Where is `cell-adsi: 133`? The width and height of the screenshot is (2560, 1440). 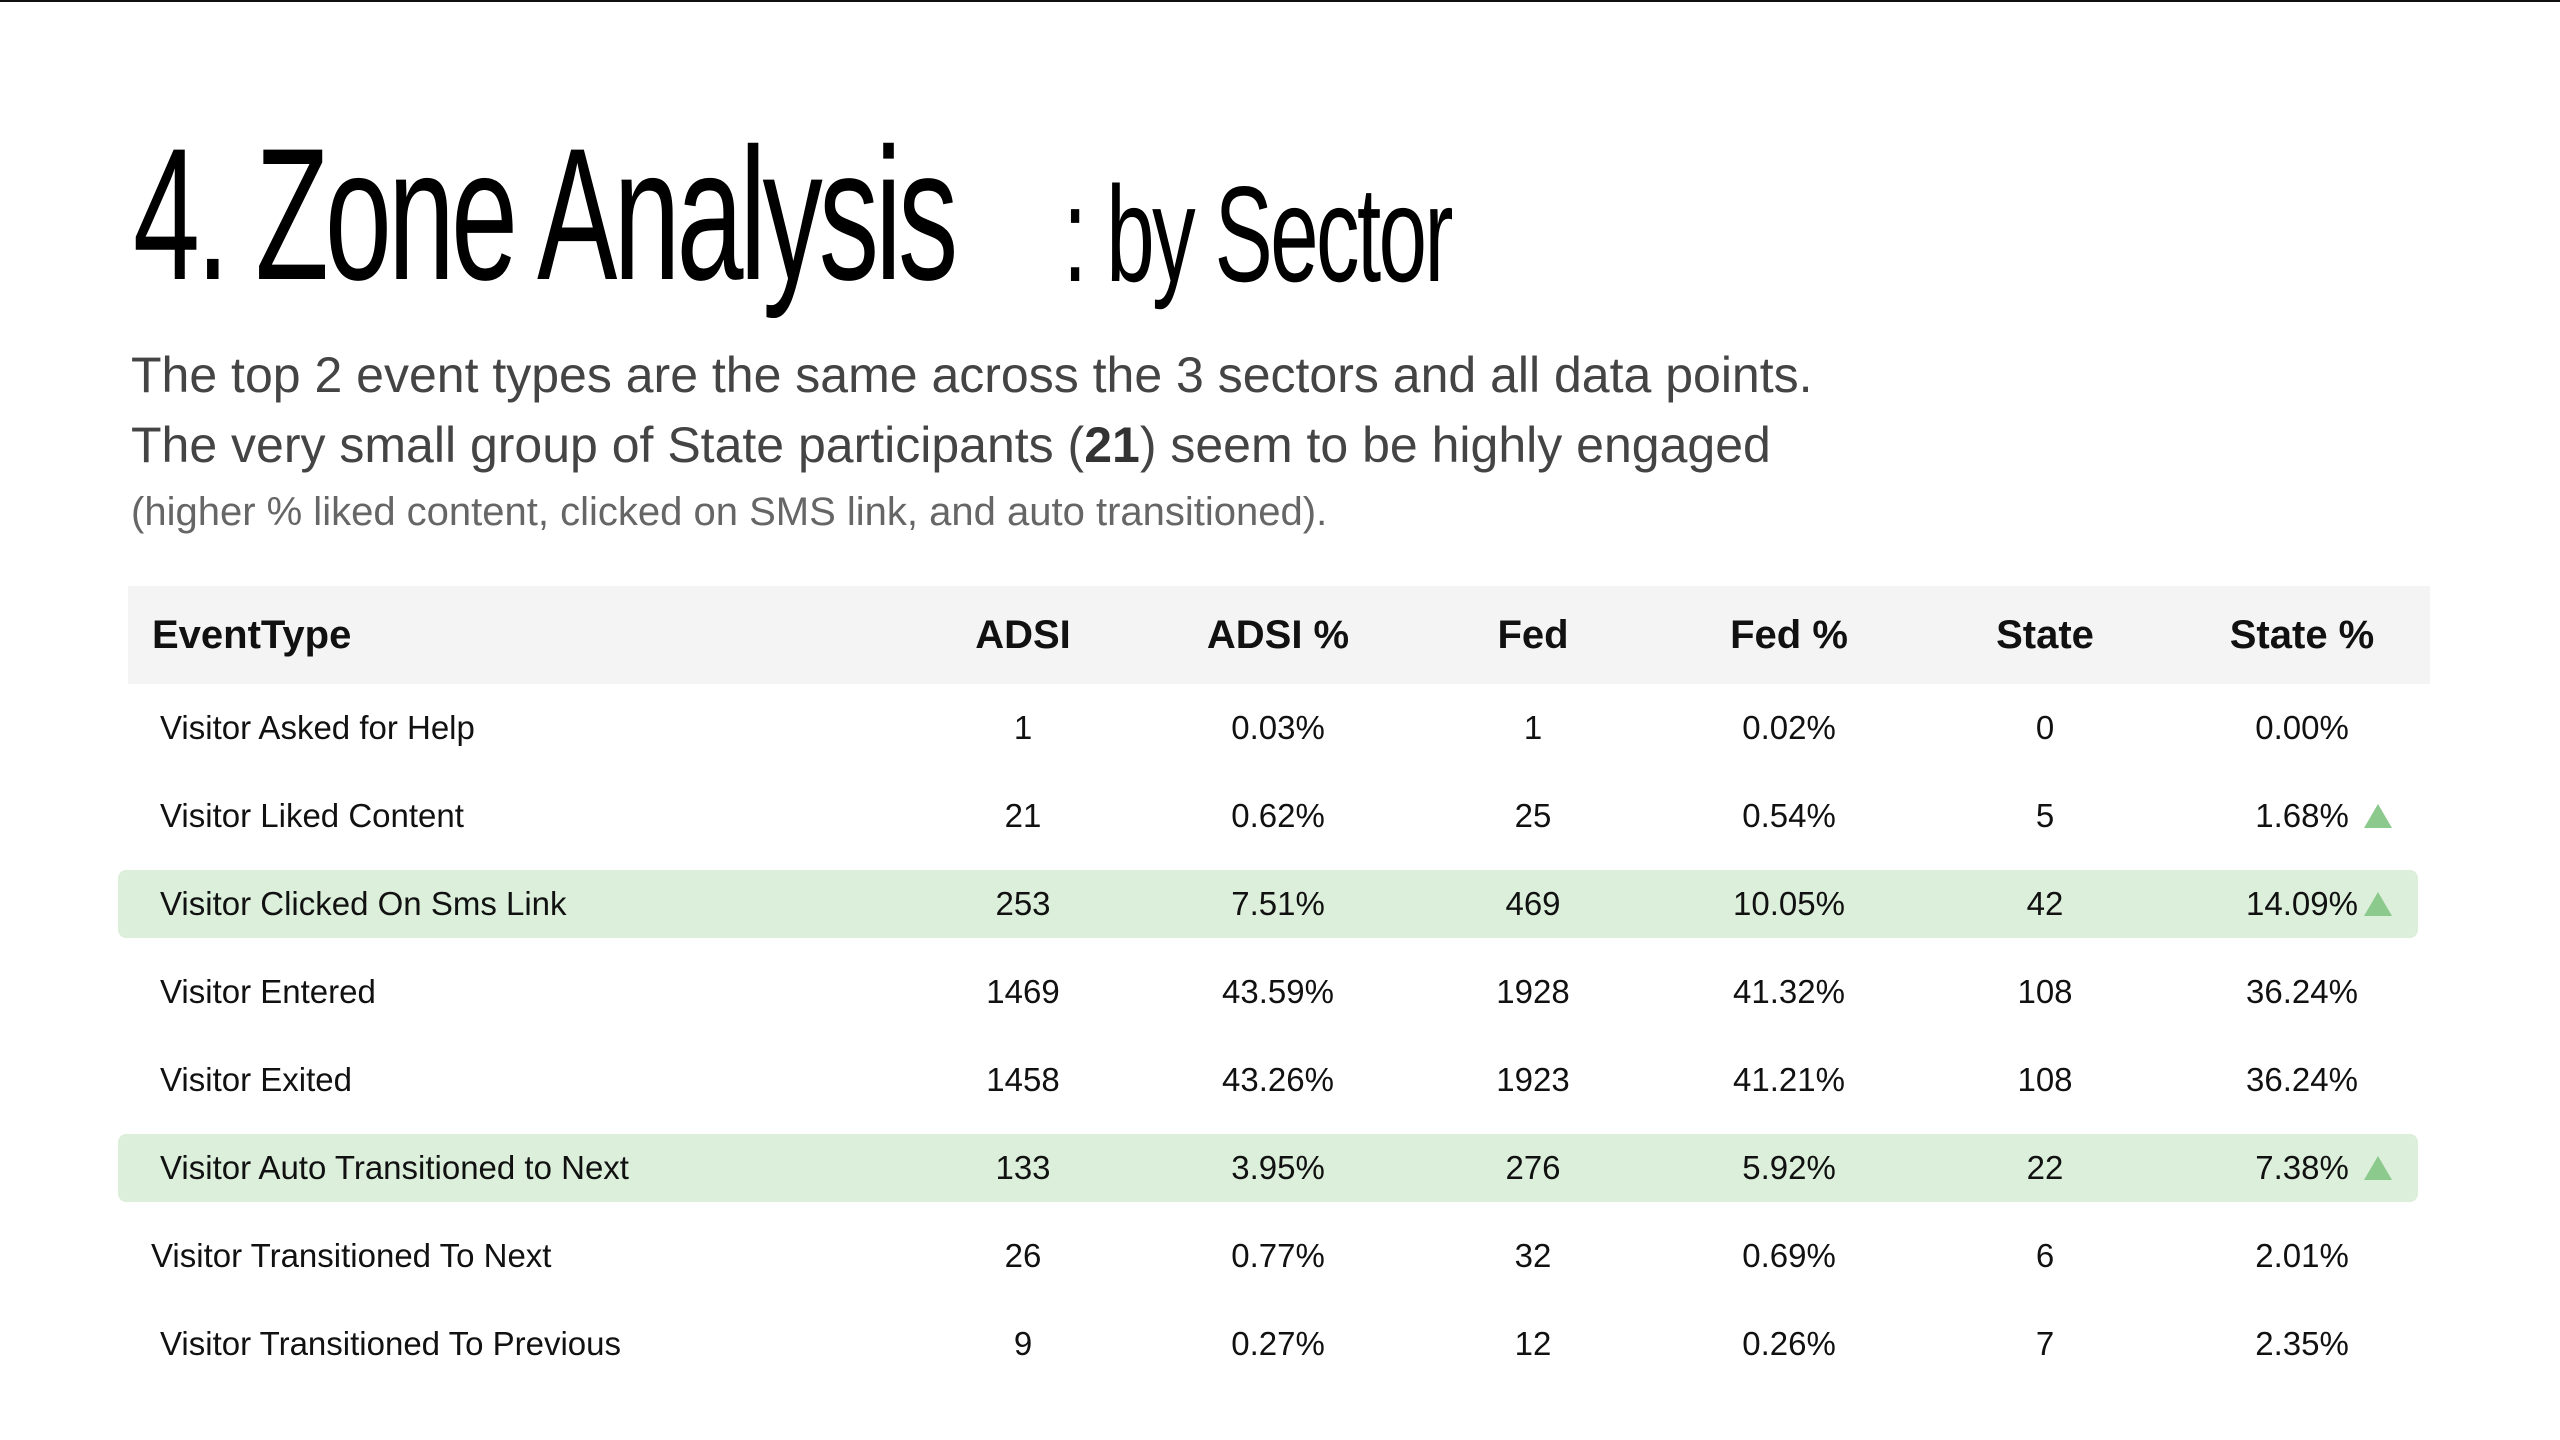
cell-adsi: 133 is located at coordinates (1023, 1167).